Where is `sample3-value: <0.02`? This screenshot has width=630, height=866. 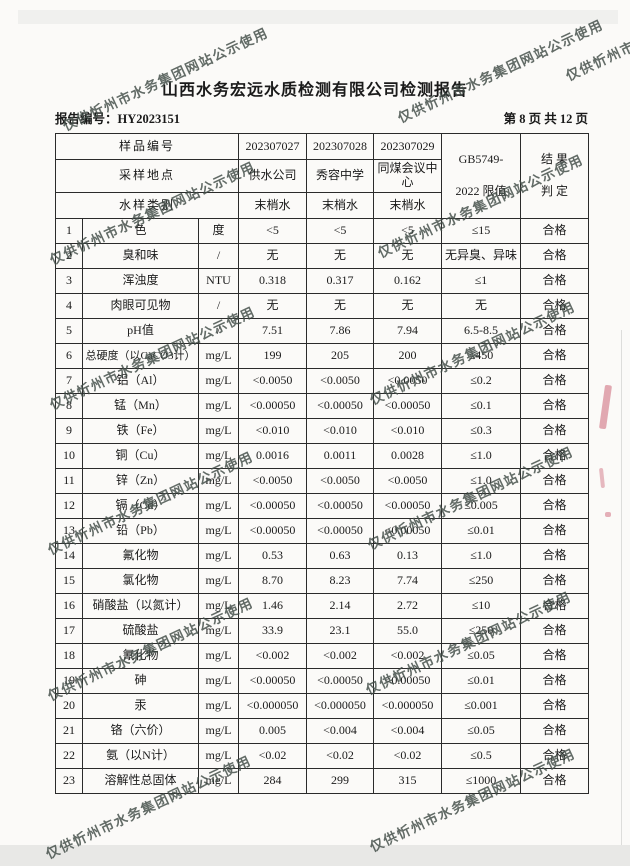
sample3-value: <0.02 is located at coordinates (407, 756).